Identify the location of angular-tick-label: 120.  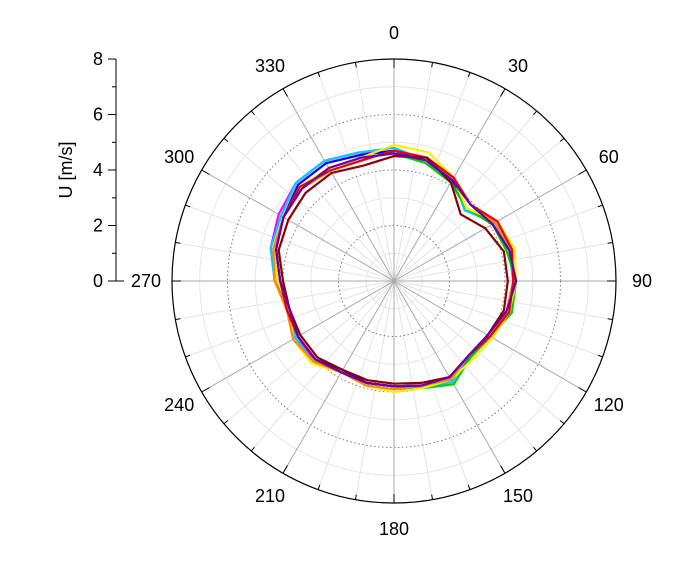
(609, 405).